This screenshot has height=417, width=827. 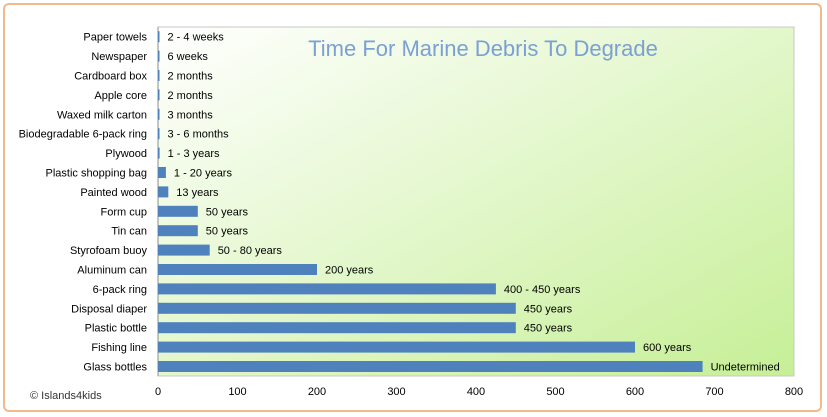 I want to click on data-label: 6 weeks, so click(x=188, y=57).